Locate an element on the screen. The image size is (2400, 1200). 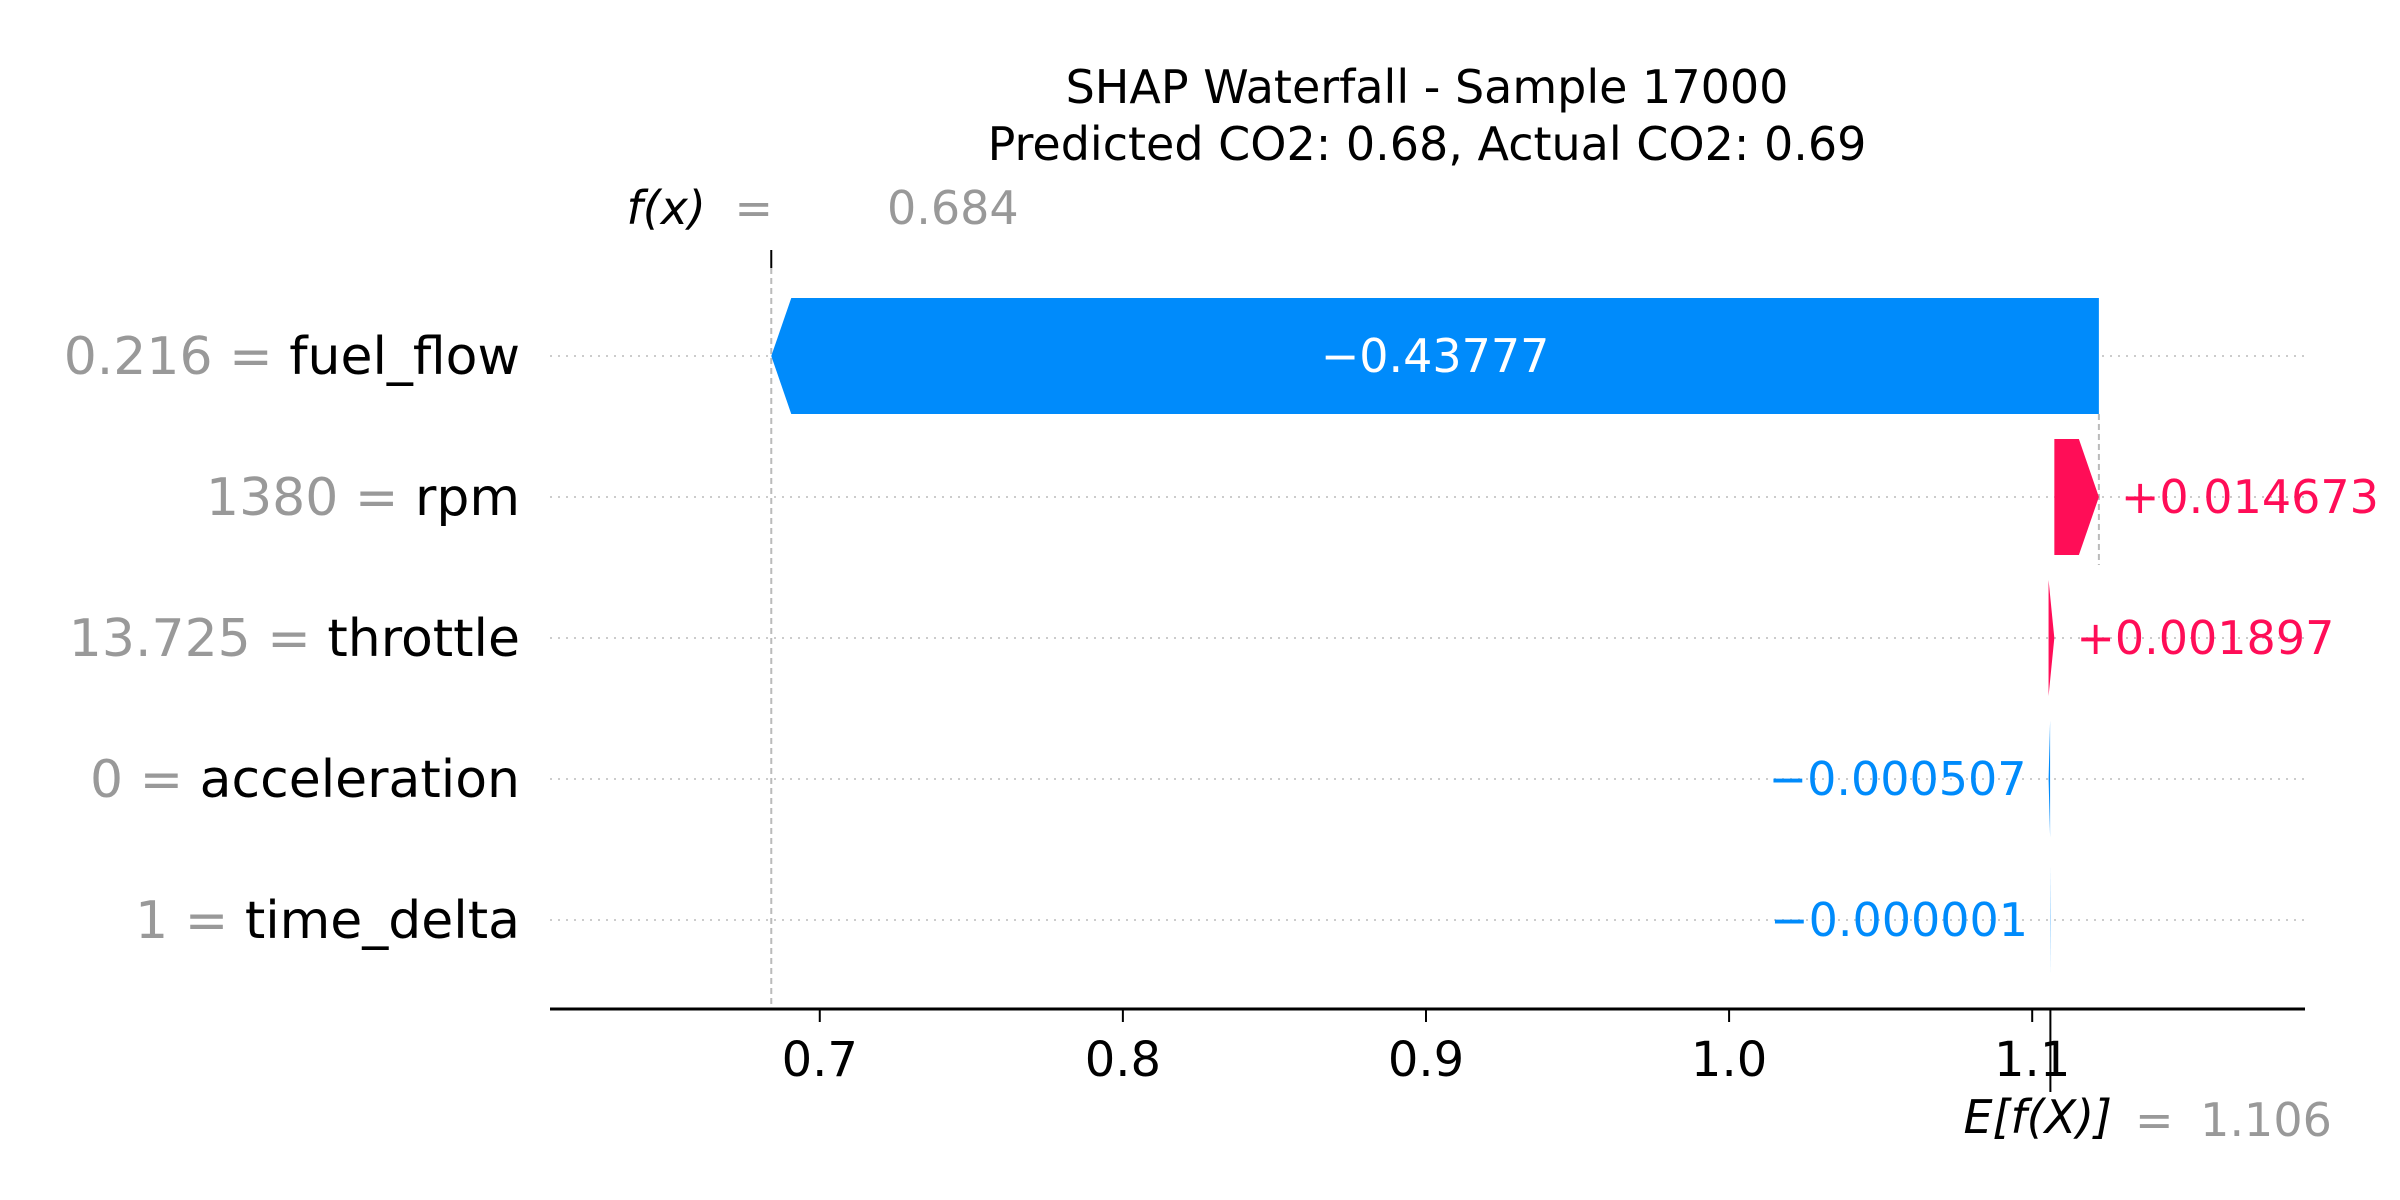
feature-label-acceleration: 0 = acceleration is located at coordinates (305, 780).